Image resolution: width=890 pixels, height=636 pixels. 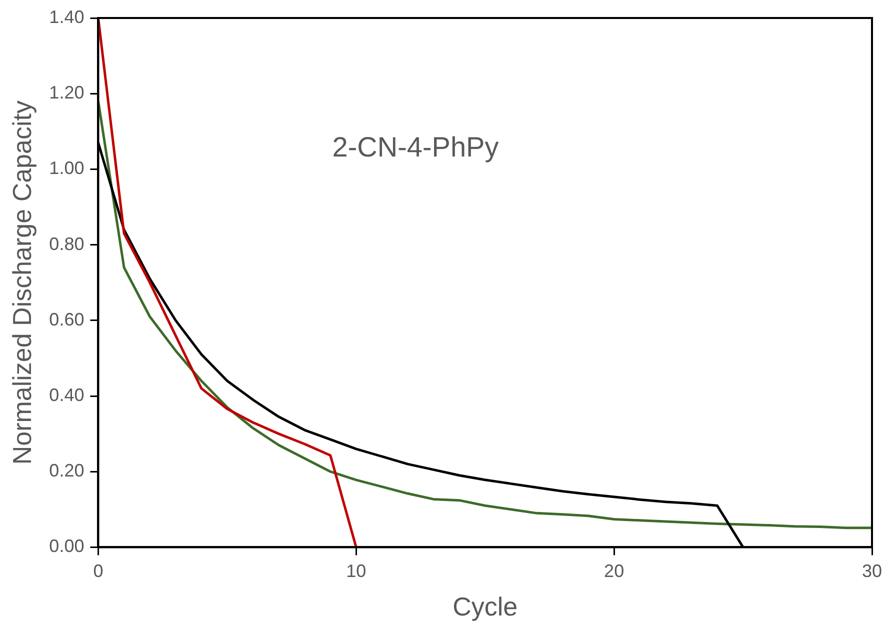 I want to click on y-tick-label: 1.40, so click(x=66, y=16).